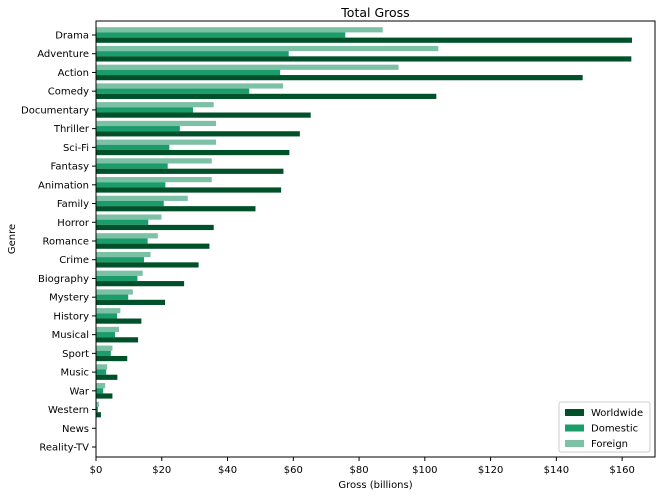  Describe the element at coordinates (247, 67) in the screenshot. I see `bar-foreign-action` at that location.